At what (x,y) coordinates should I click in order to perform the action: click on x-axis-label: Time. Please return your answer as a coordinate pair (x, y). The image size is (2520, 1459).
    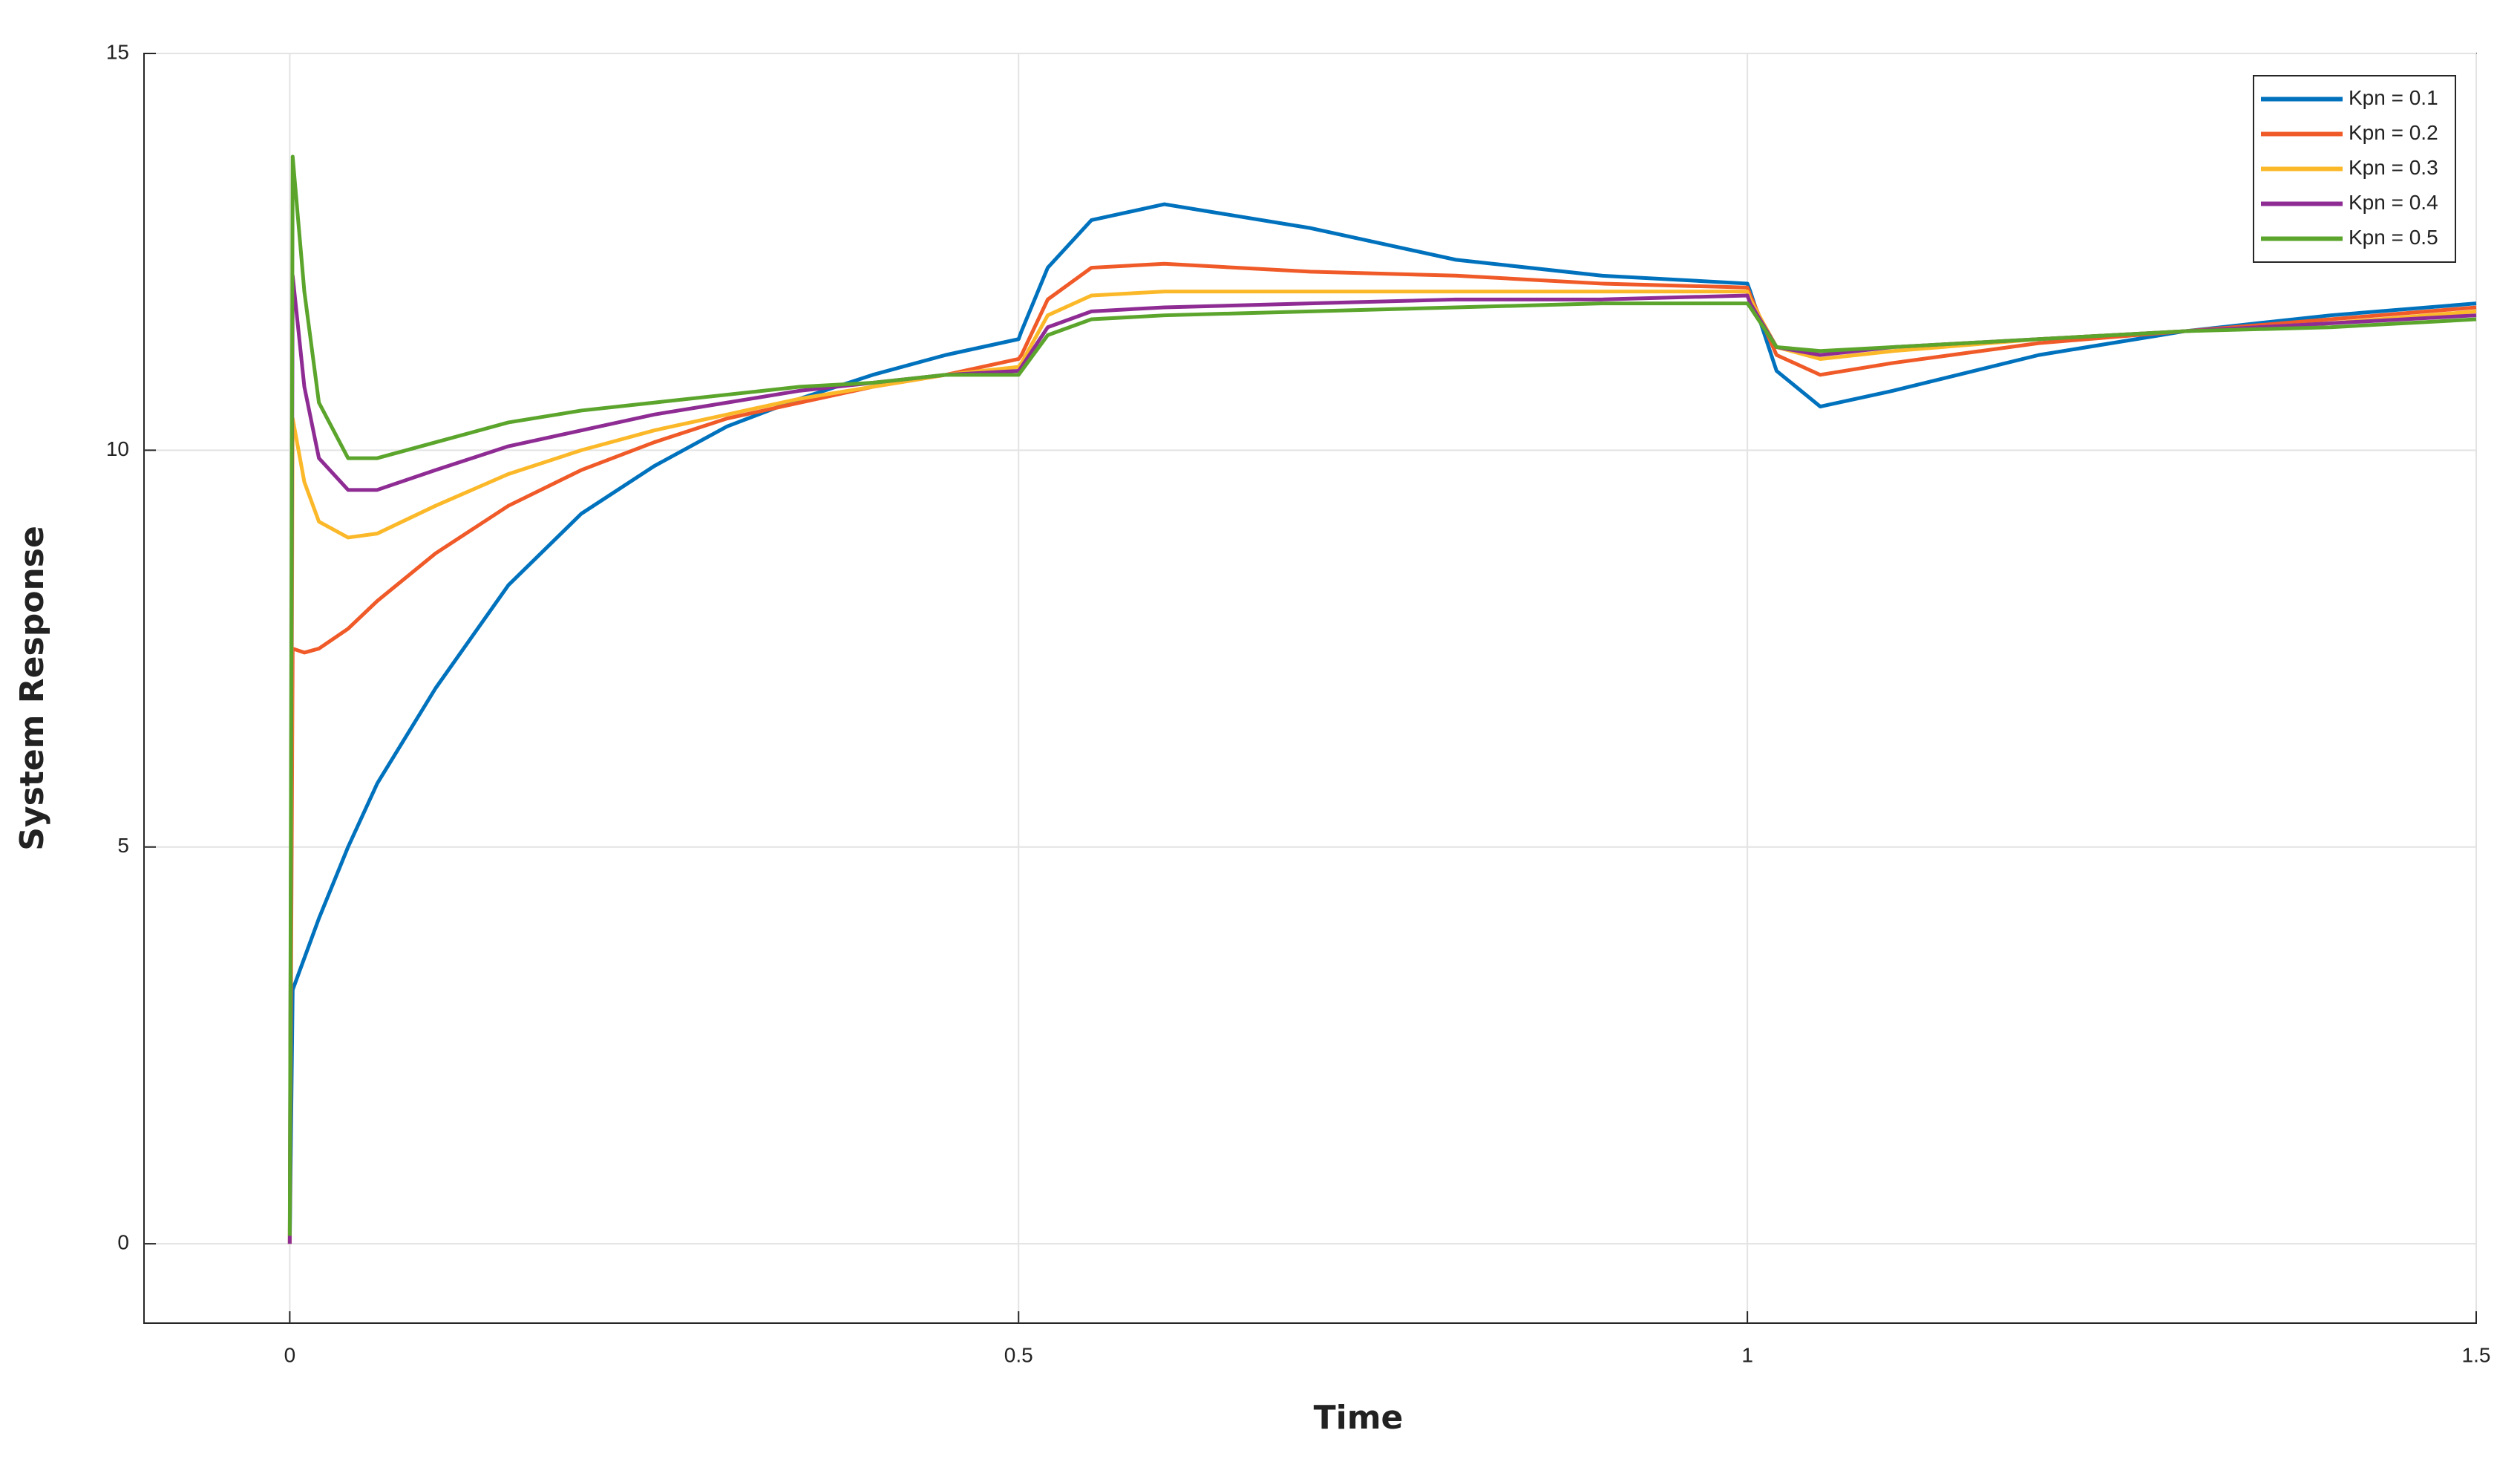
    Looking at the image, I should click on (1359, 1418).